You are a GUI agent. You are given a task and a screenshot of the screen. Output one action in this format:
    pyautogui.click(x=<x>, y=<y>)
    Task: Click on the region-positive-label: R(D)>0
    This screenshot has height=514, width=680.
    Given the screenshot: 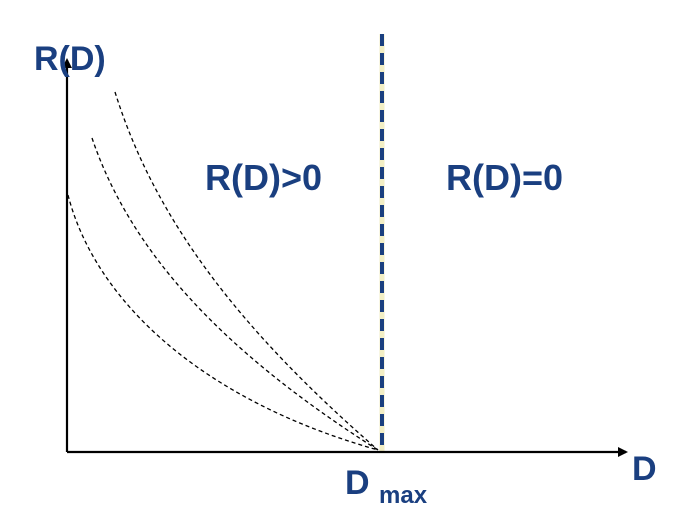 What is the action you would take?
    pyautogui.click(x=263, y=177)
    